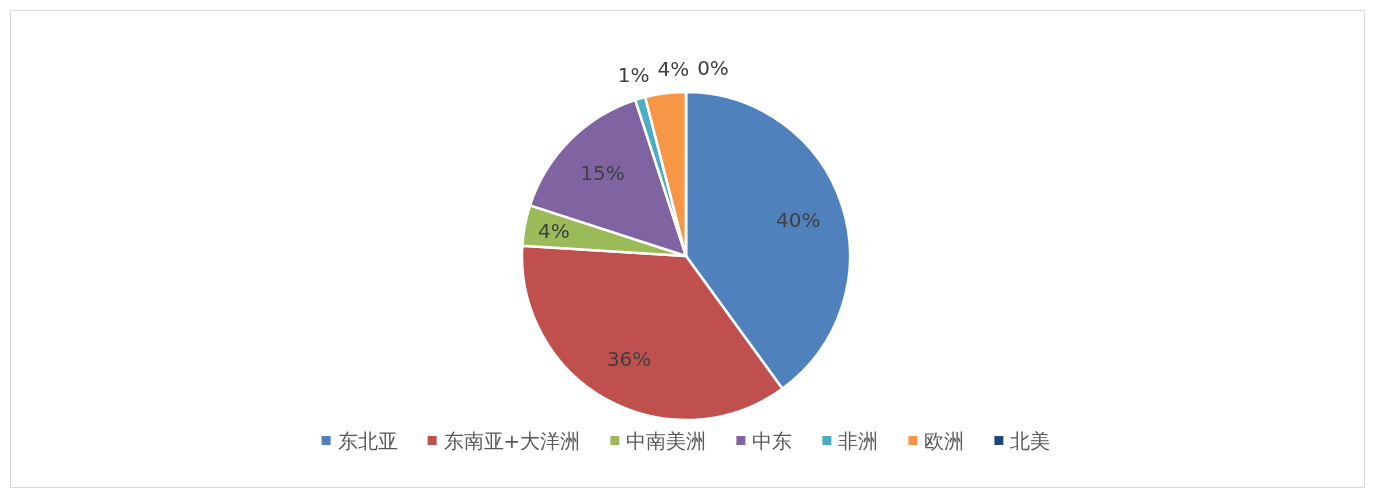 The height and width of the screenshot is (496, 1375). What do you see at coordinates (512, 441) in the screenshot?
I see `legend-label: 东南亚+大洋洲` at bounding box center [512, 441].